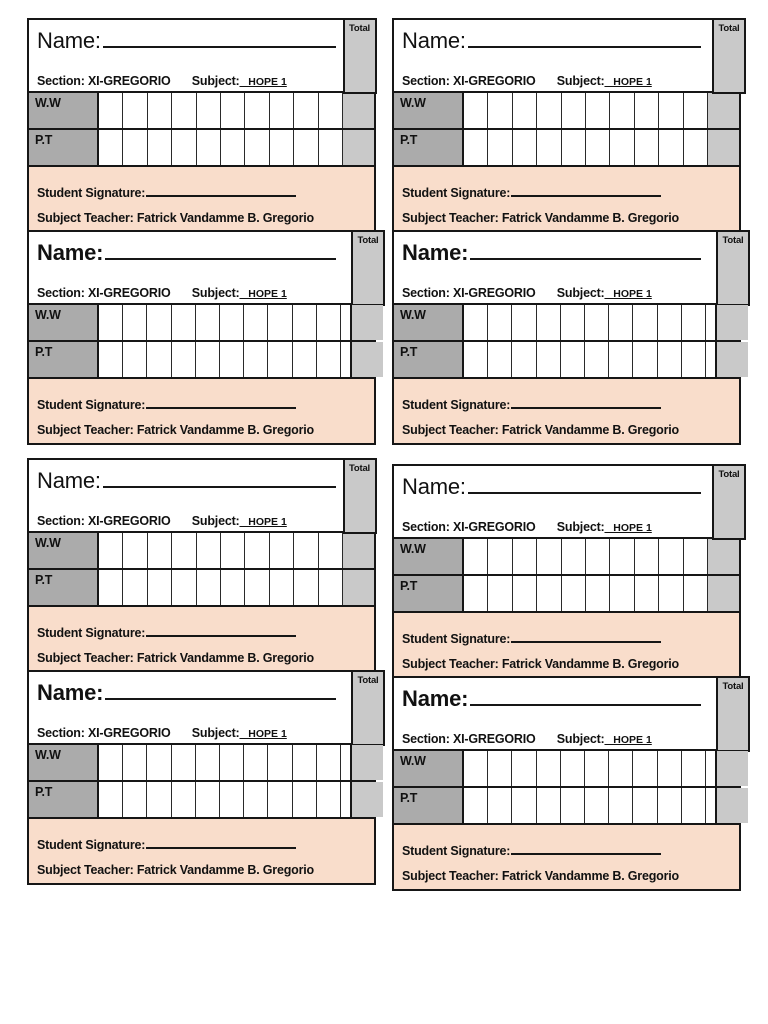  What do you see at coordinates (456, 639) in the screenshot?
I see `student-signature-label: Student Signature:` at bounding box center [456, 639].